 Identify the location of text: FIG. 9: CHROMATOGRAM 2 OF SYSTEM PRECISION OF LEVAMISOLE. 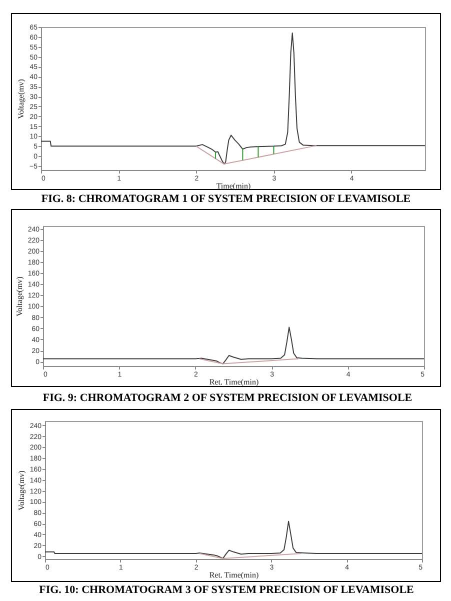
(227, 398).